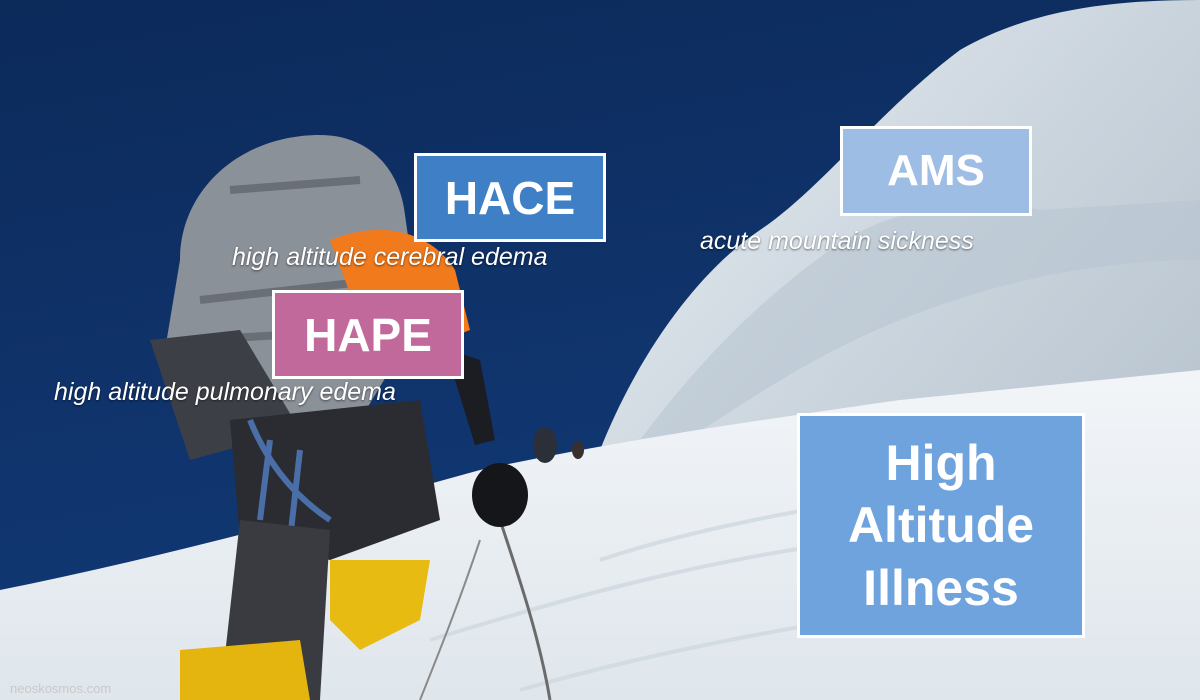 This screenshot has height=700, width=1200. I want to click on glove, so click(500, 495).